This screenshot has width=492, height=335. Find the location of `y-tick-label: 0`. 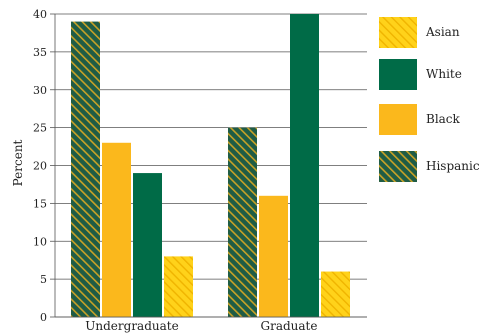

y-tick-label: 0 is located at coordinates (43, 317).